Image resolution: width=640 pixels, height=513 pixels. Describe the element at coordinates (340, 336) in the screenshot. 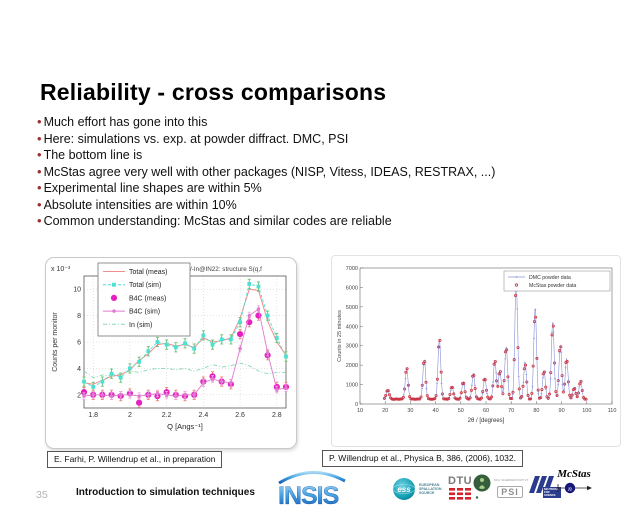

I see `svg-text: Counts in 25 minutes` at that location.